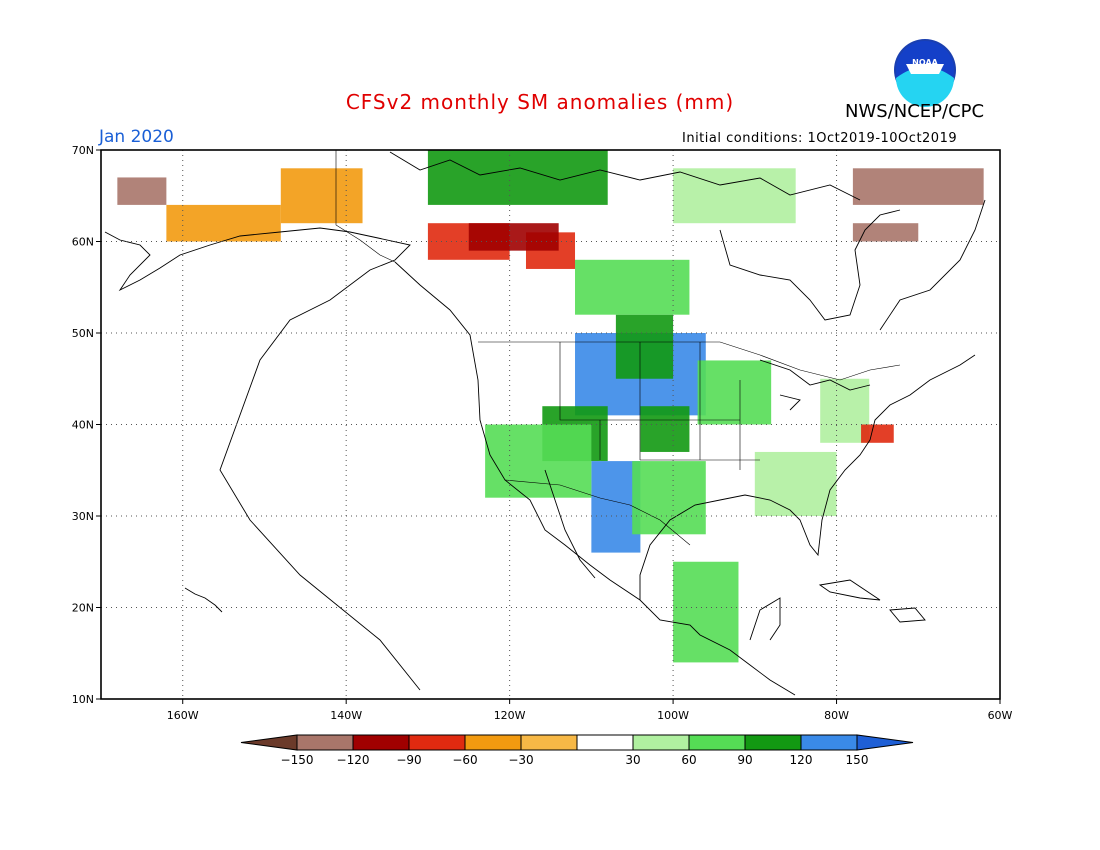  What do you see at coordinates (136, 137) in the screenshot?
I see `valid-month-label: Jan 2020` at bounding box center [136, 137].